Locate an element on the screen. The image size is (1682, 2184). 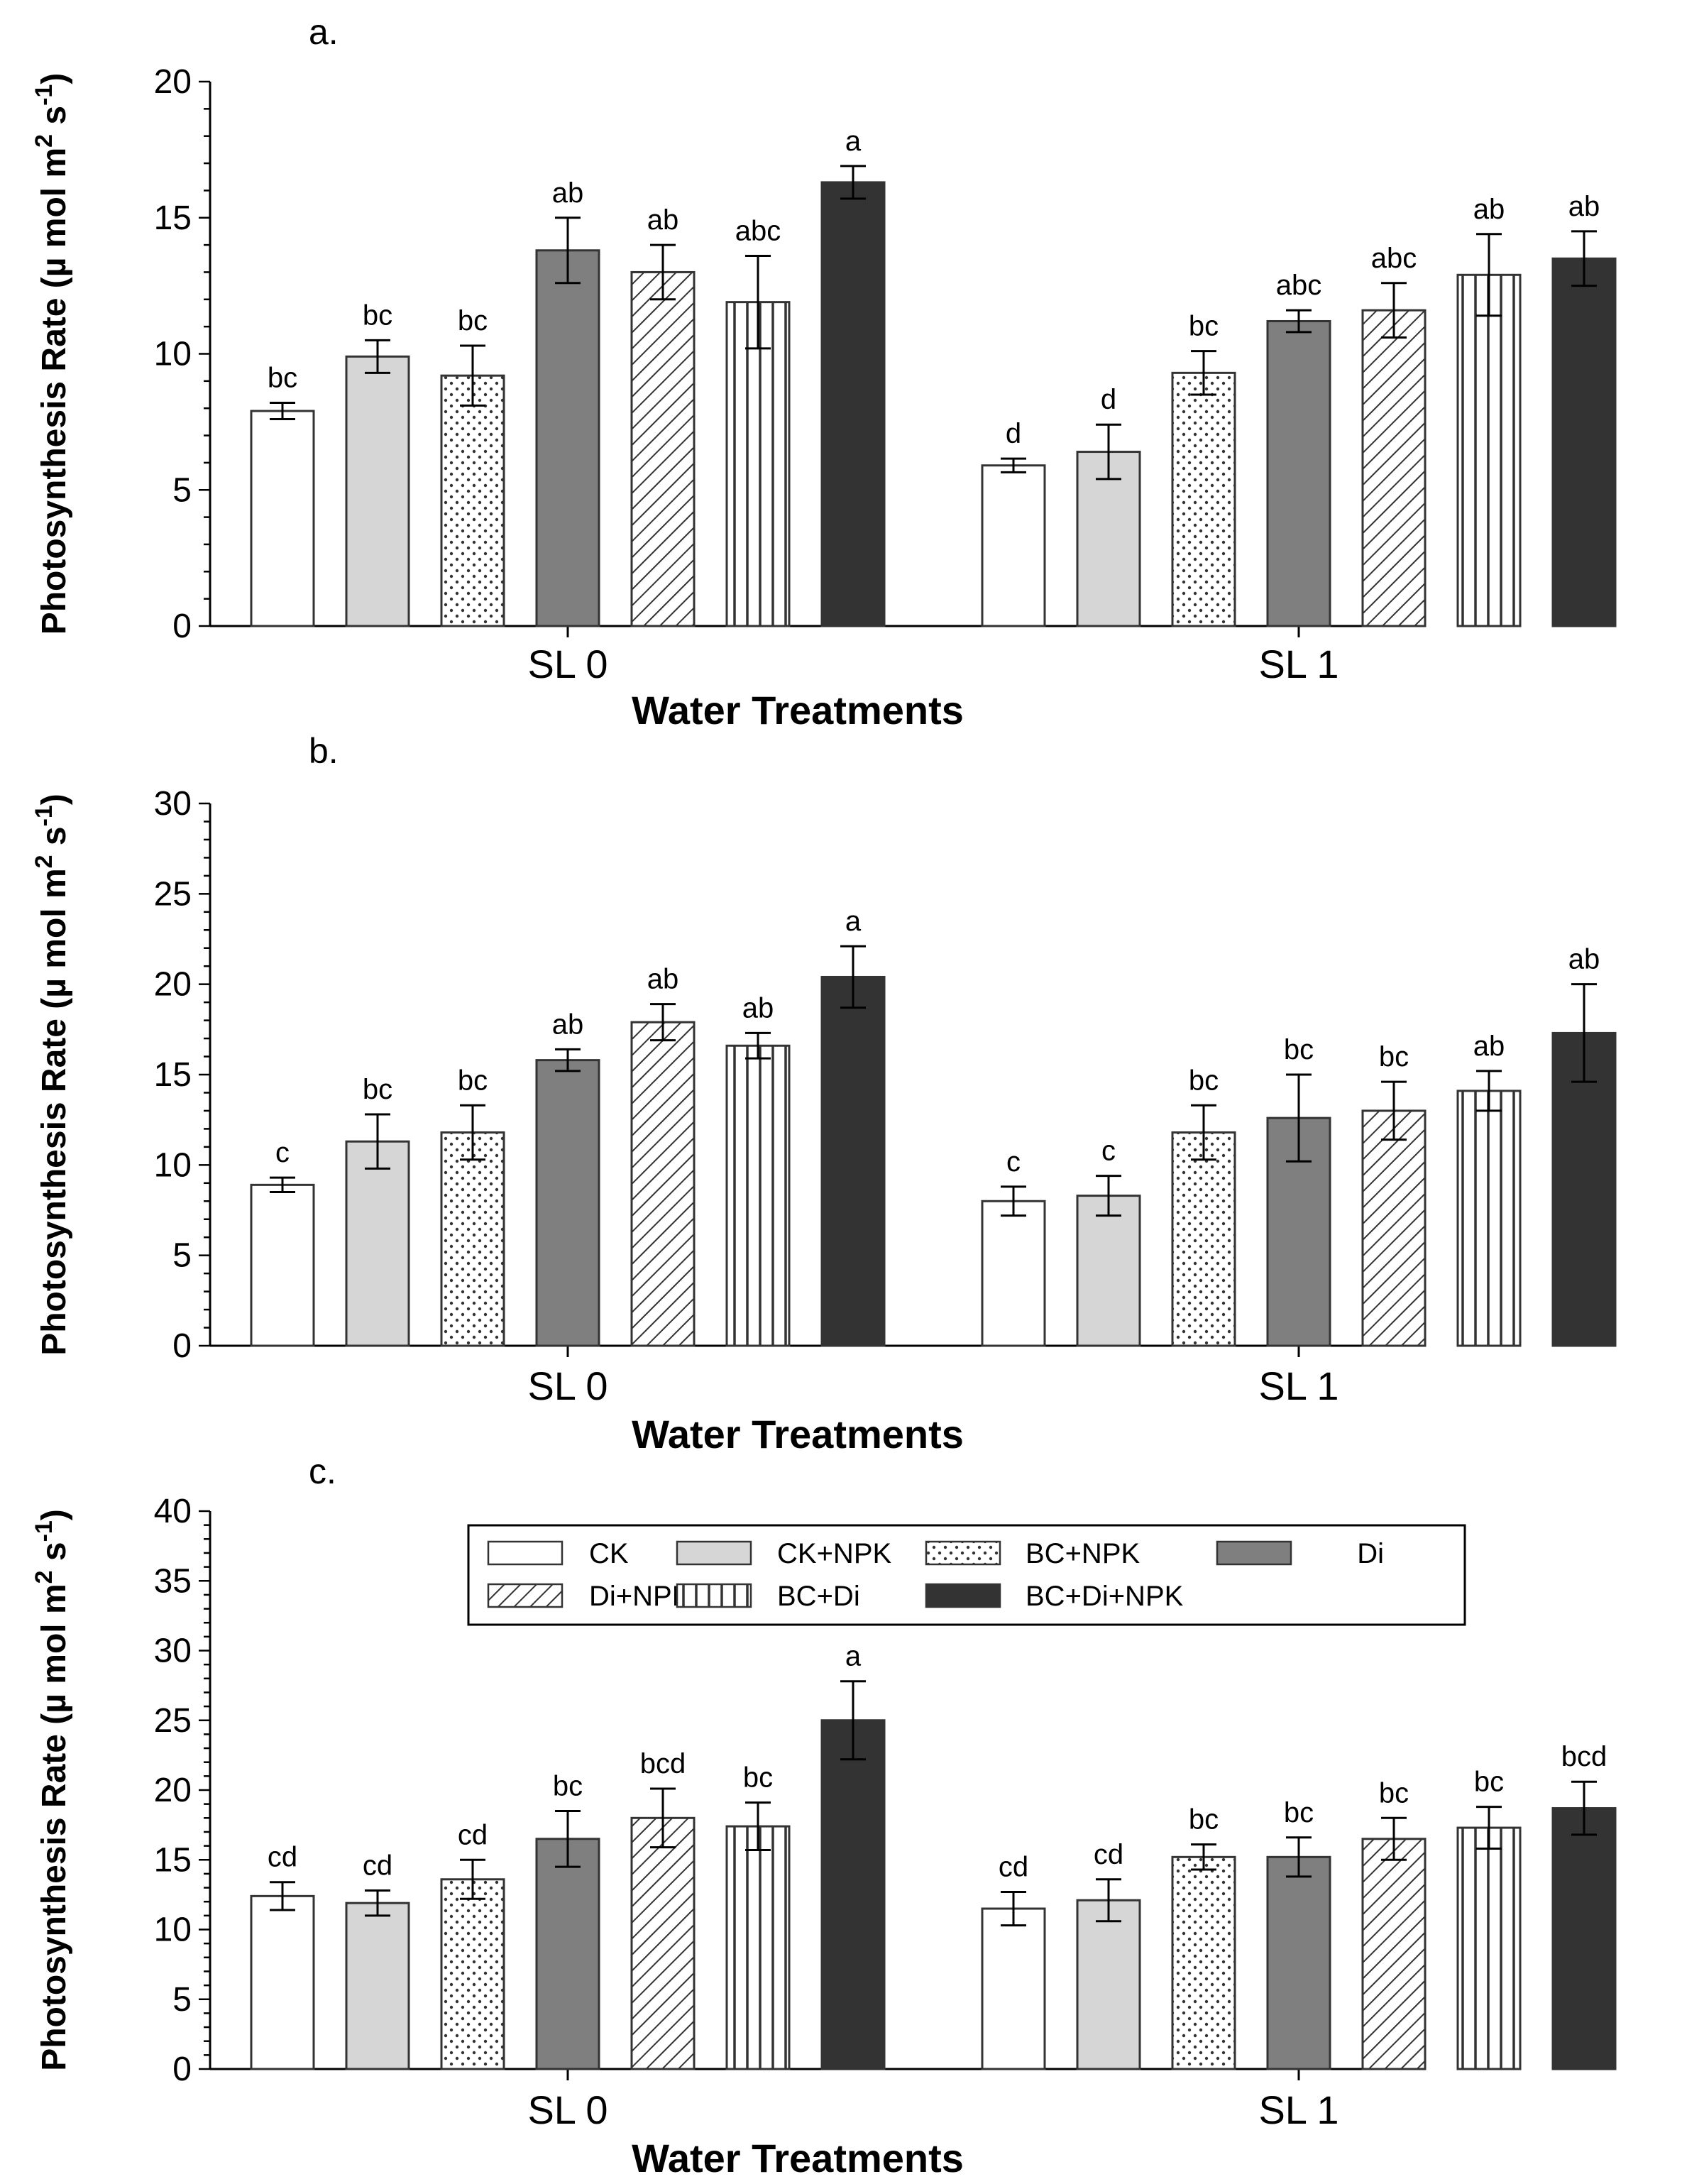
x-axis-title: Water Treatments is located at coordinates (798, 1434).